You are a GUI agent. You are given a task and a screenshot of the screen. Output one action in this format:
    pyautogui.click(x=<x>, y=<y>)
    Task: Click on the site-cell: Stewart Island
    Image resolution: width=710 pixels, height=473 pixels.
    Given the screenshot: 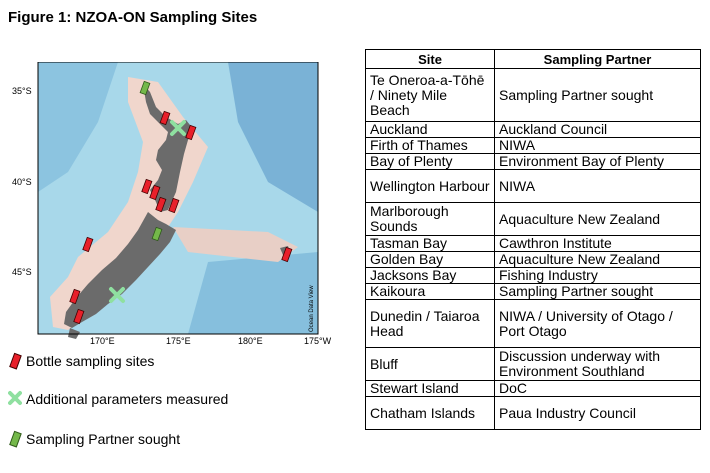 What is the action you would take?
    pyautogui.click(x=430, y=388)
    